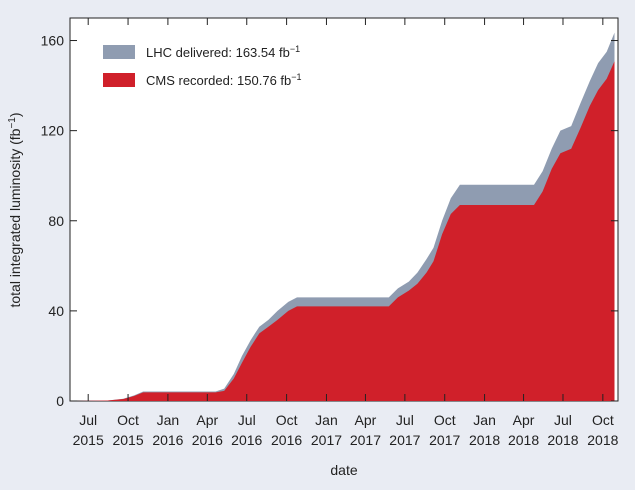  I want to click on y-tick-label: 0, so click(60, 401).